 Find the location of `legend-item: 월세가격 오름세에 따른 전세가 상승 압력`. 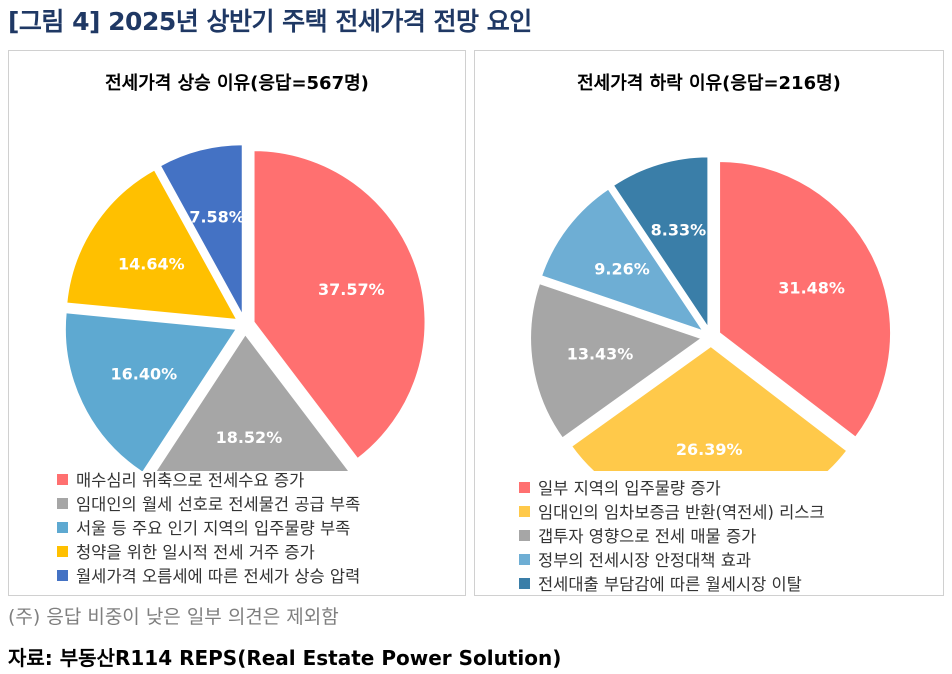

legend-item: 월세가격 오름세에 따른 전세가 상승 압력 is located at coordinates (208, 575).